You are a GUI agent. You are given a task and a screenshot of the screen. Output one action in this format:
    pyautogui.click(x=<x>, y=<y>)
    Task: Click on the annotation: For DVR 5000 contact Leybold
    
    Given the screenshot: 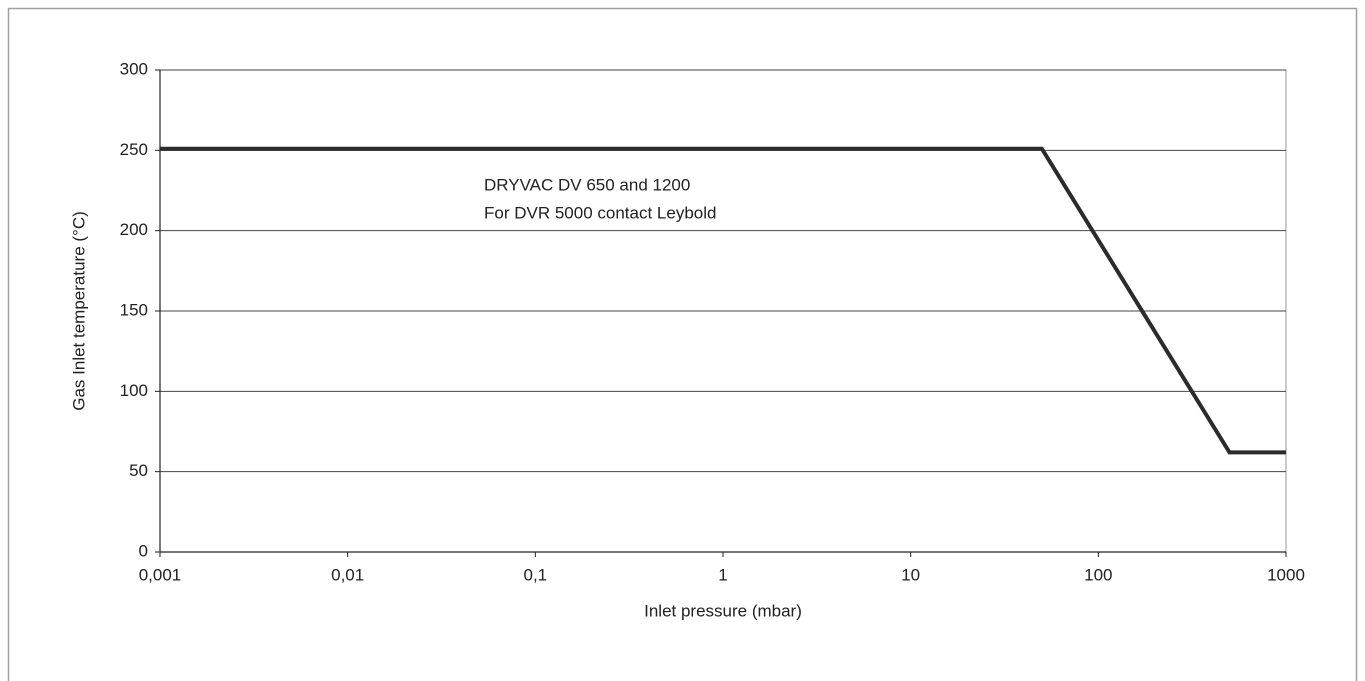 What is the action you would take?
    pyautogui.click(x=600, y=212)
    